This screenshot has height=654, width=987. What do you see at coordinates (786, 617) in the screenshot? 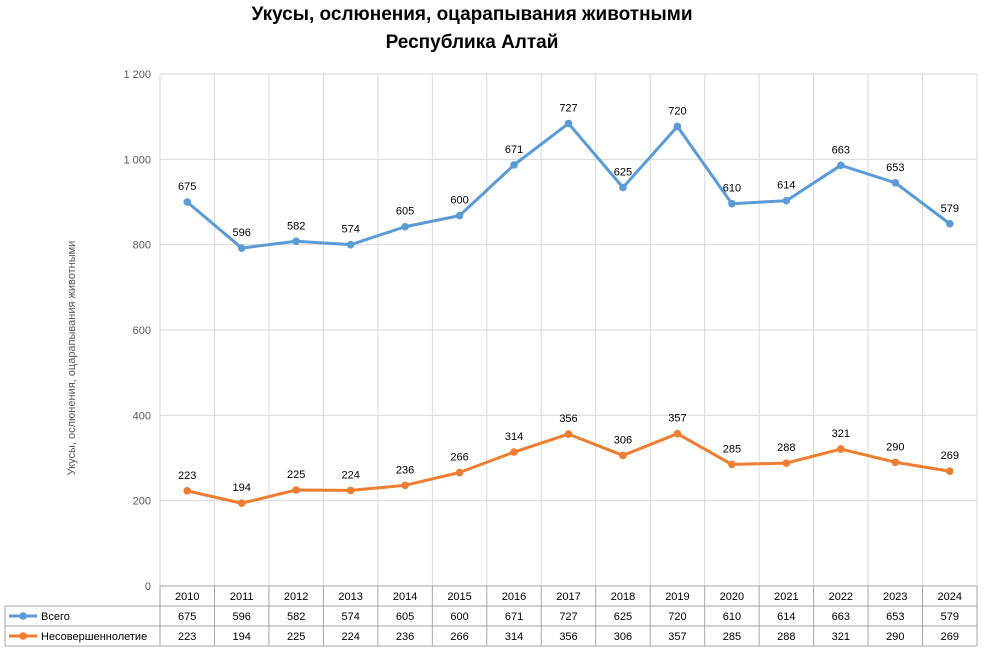
I see `table-cell: 614` at bounding box center [786, 617].